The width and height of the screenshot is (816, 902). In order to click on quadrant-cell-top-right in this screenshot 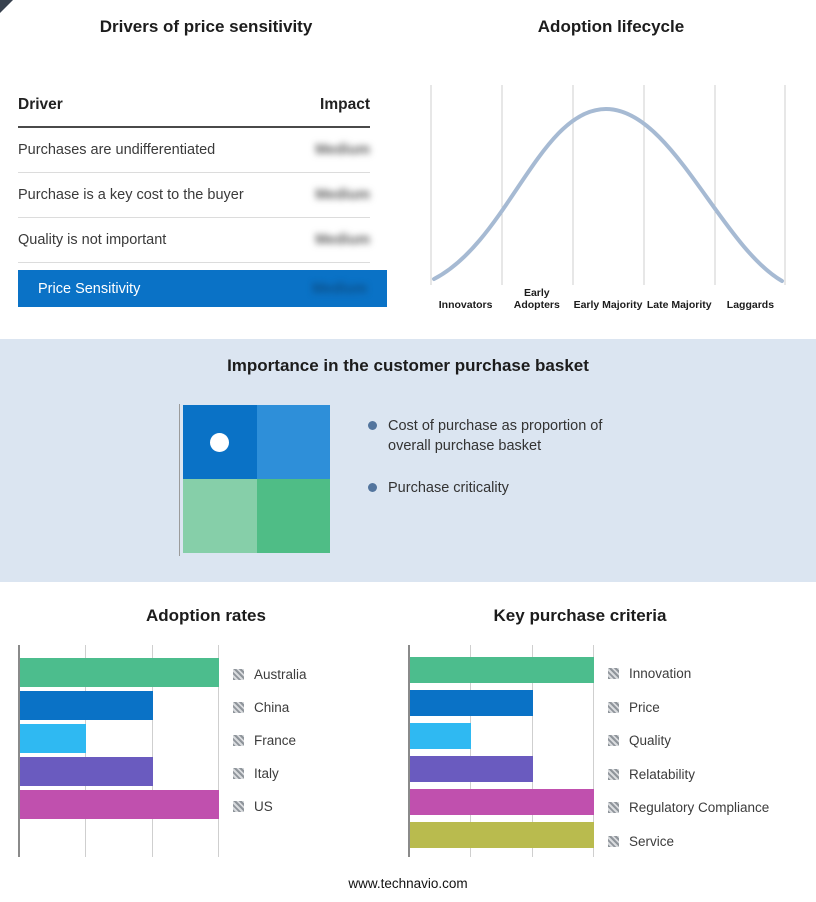, I will do `click(293, 442)`.